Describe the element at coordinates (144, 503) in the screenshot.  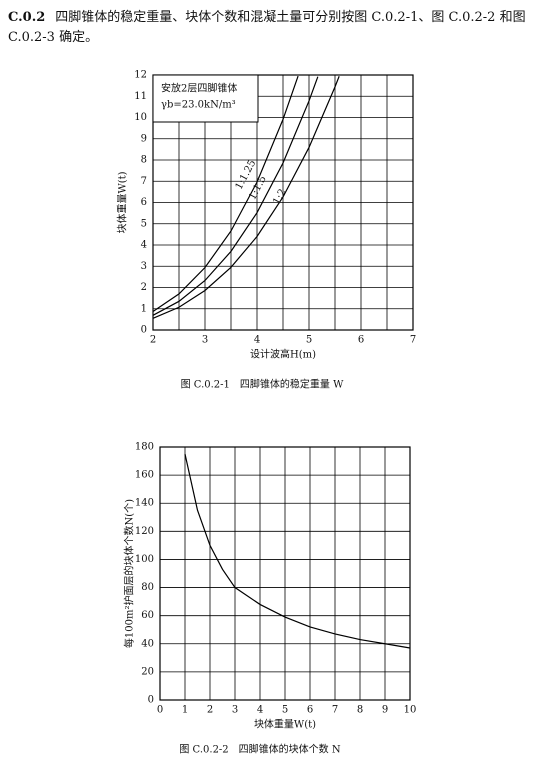
I see `y-tick-label: 140` at that location.